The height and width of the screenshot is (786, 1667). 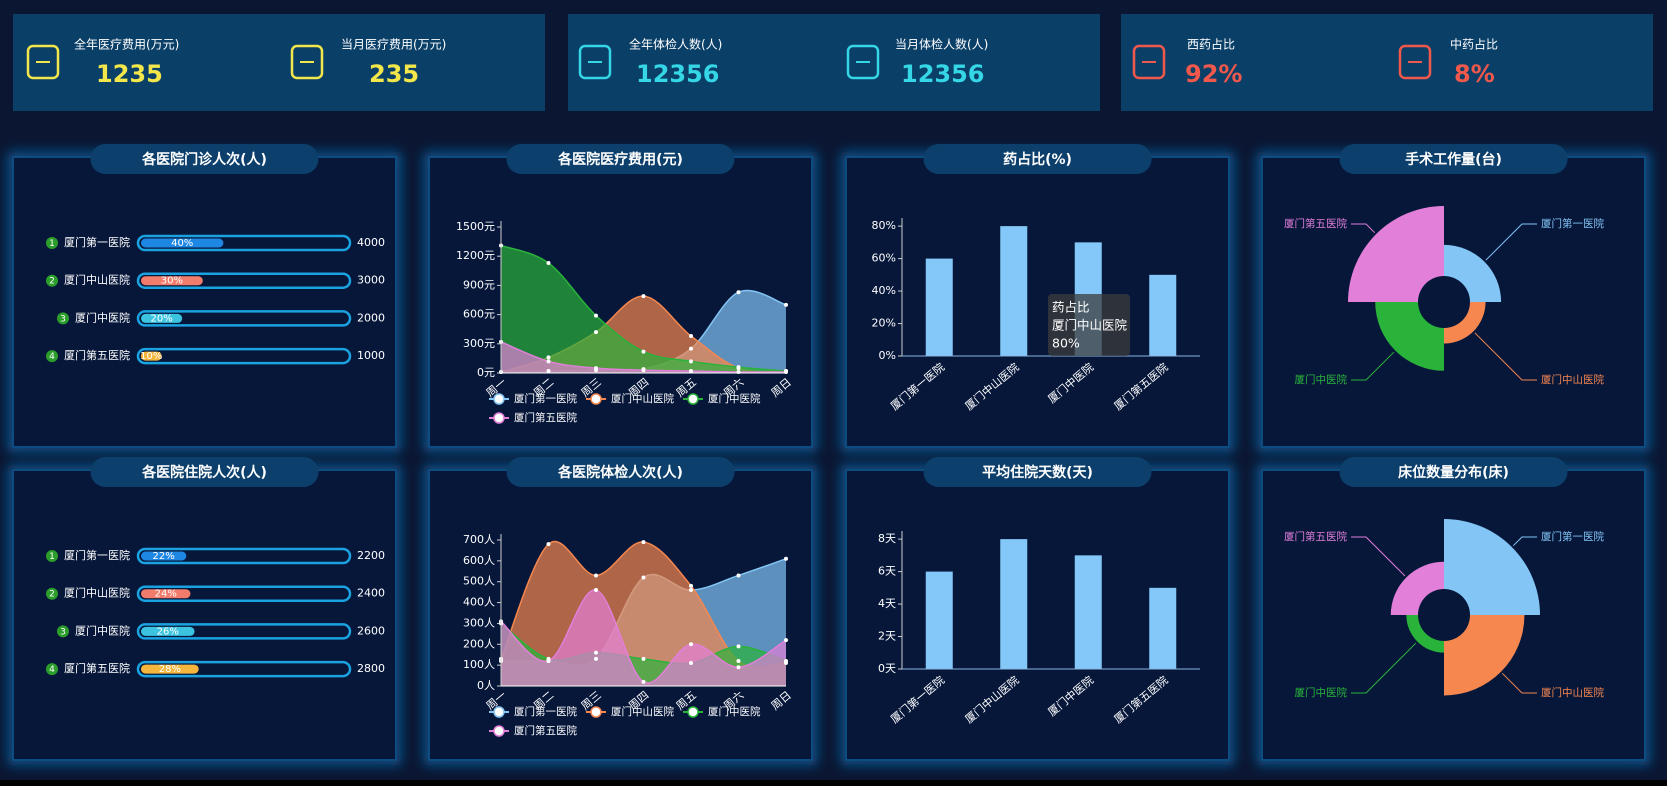 What do you see at coordinates (678, 74) in the screenshot?
I see `kpi-value: 12356` at bounding box center [678, 74].